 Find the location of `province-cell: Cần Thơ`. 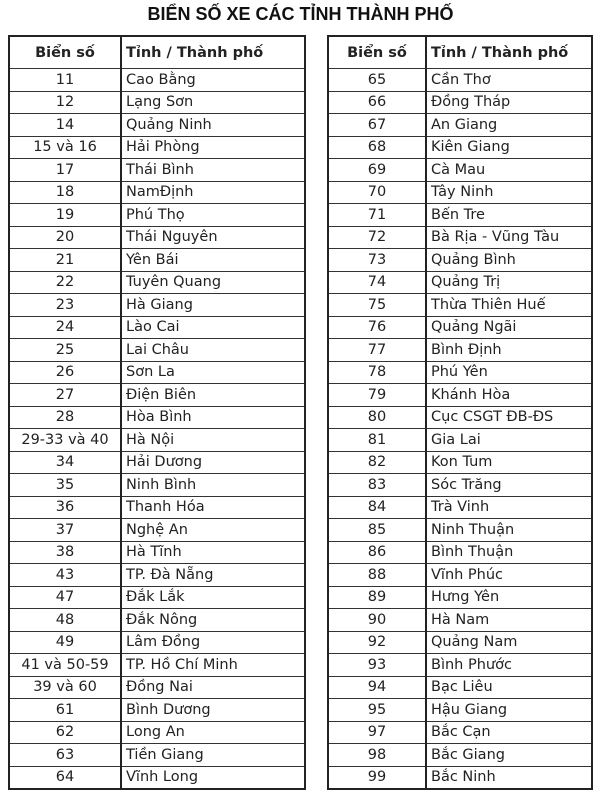

province-cell: Cần Thơ is located at coordinates (509, 80).